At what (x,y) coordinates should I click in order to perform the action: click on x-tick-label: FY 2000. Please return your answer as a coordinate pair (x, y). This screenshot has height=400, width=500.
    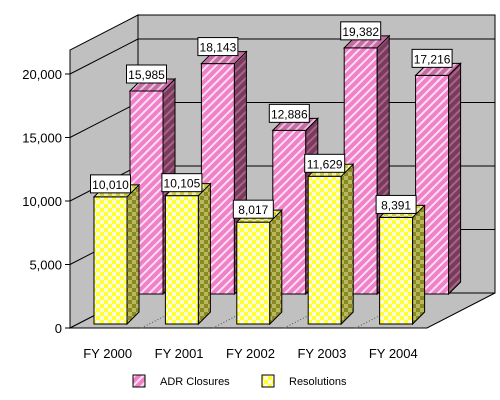
    Looking at the image, I should click on (107, 353).